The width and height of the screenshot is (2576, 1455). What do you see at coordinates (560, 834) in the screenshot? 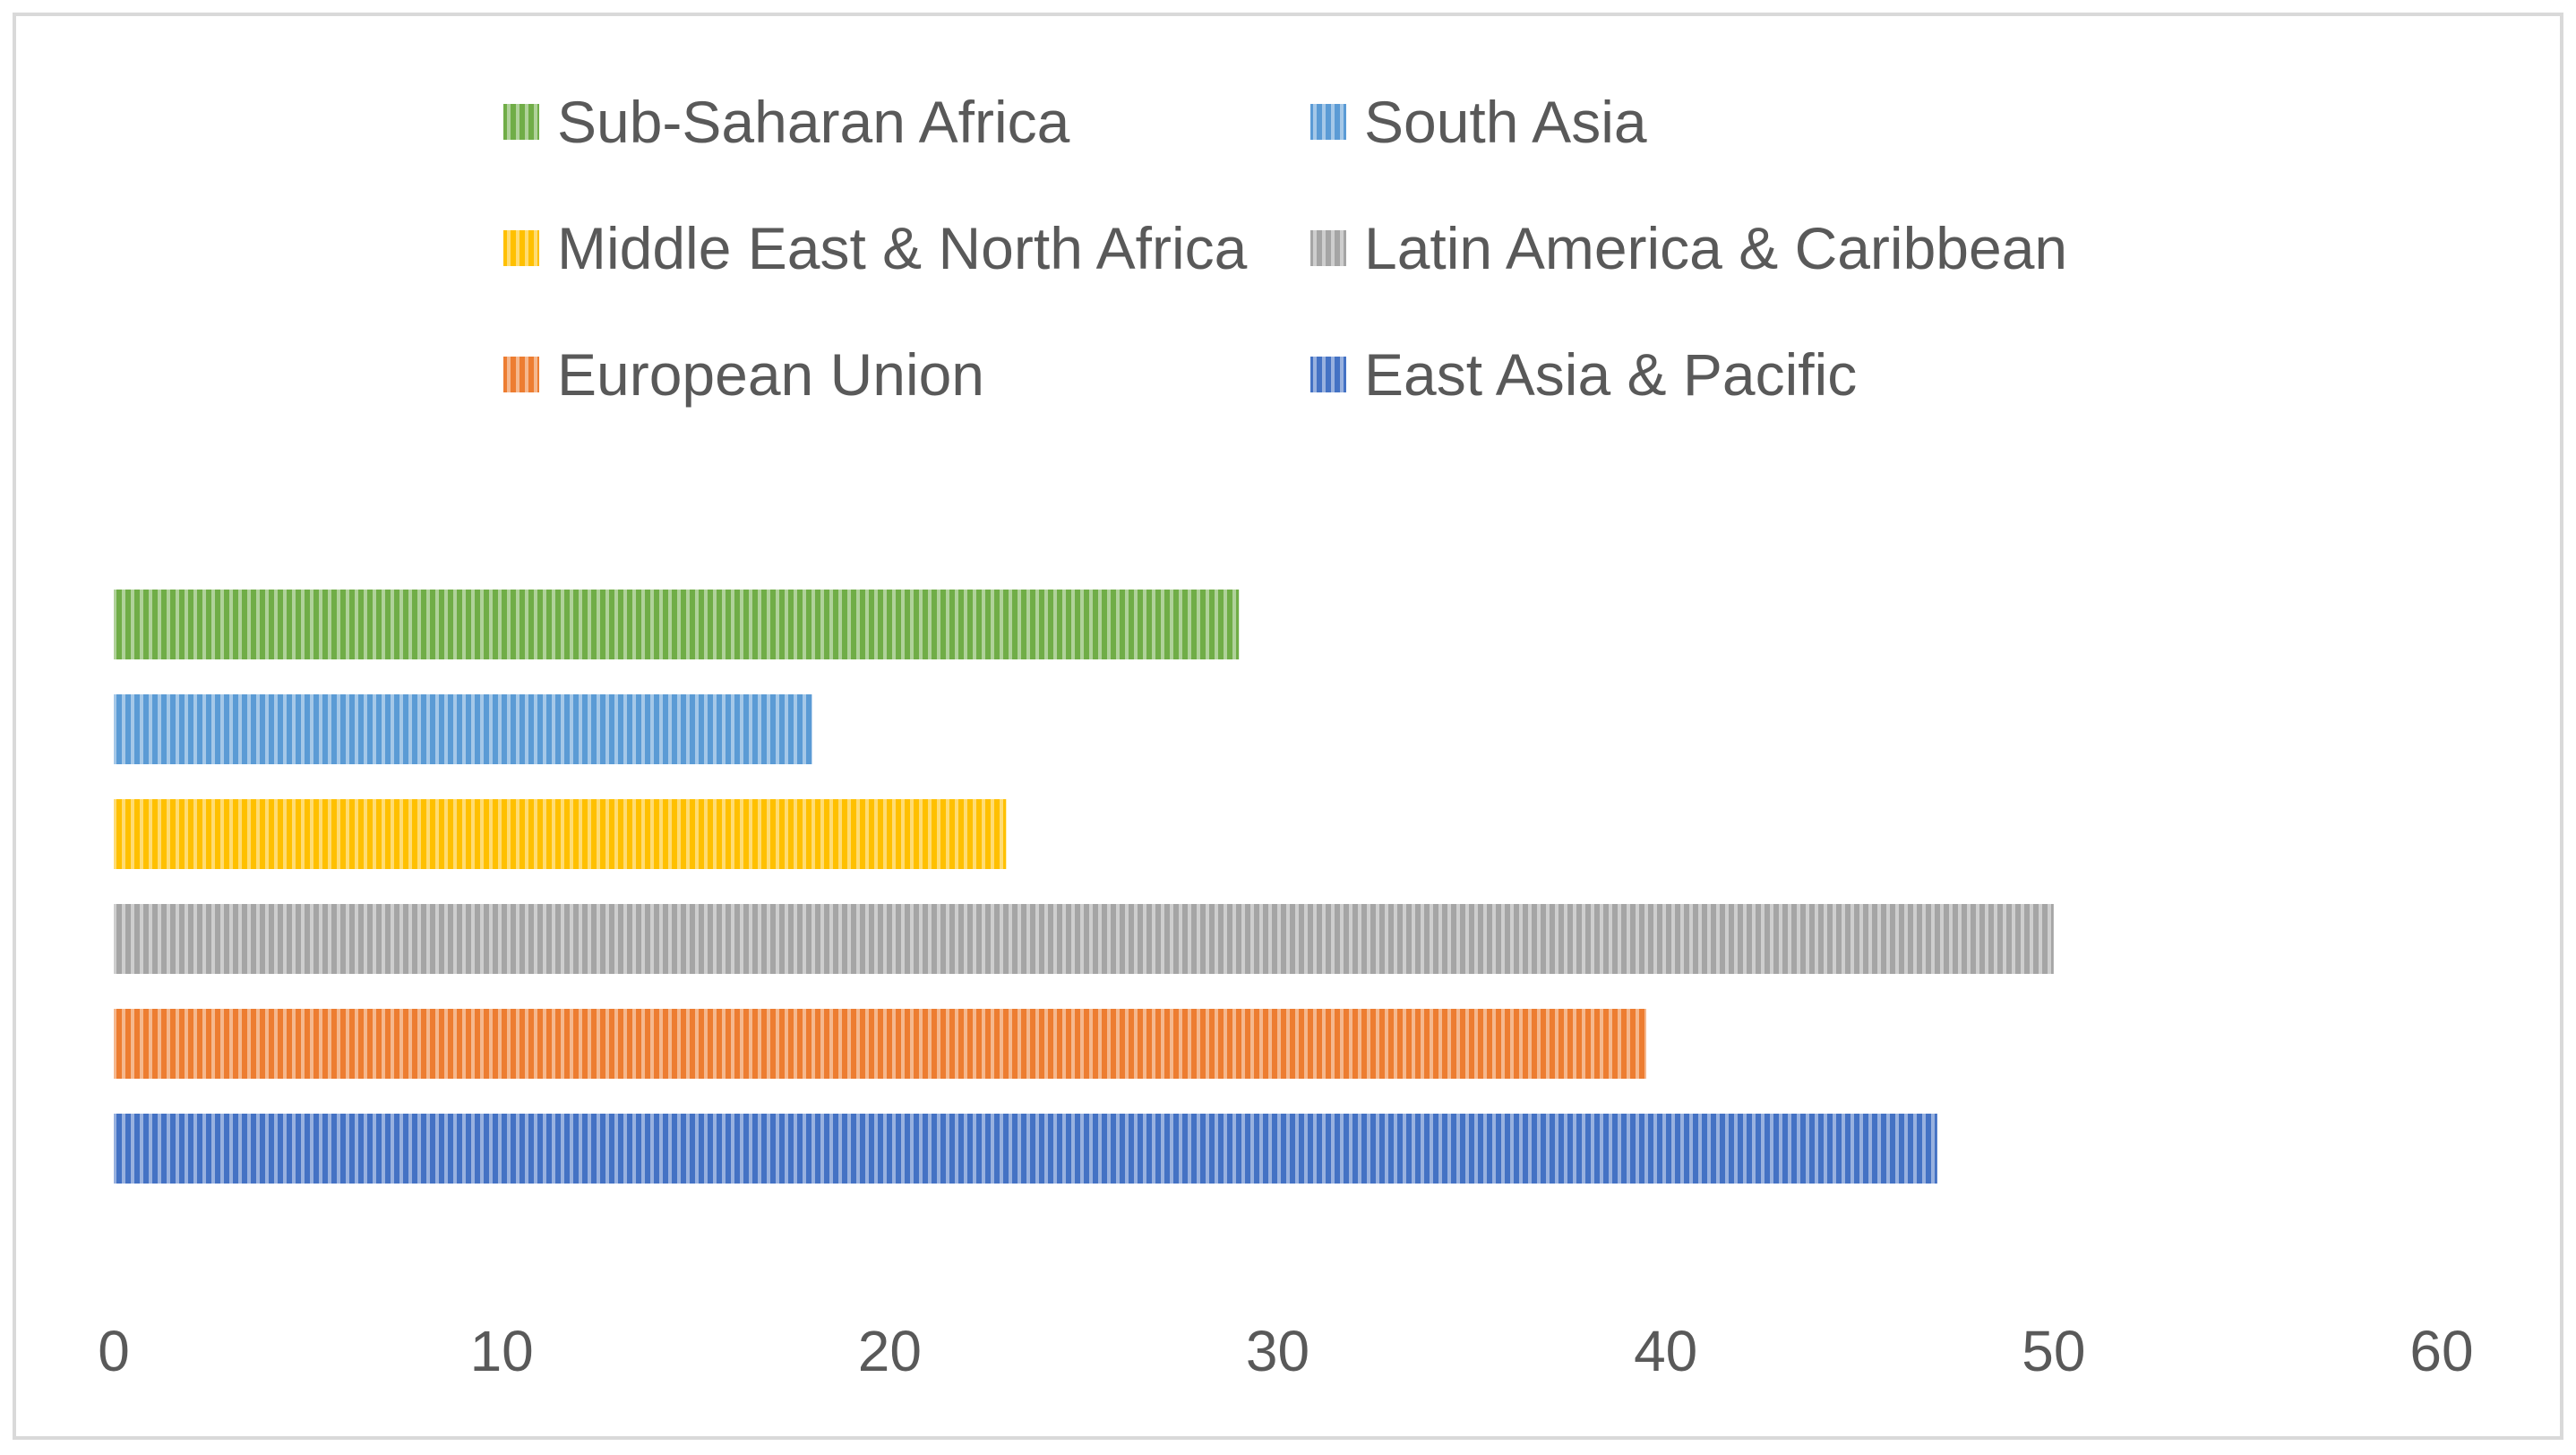
I see `bar-middle-east-and-north-africa` at bounding box center [560, 834].